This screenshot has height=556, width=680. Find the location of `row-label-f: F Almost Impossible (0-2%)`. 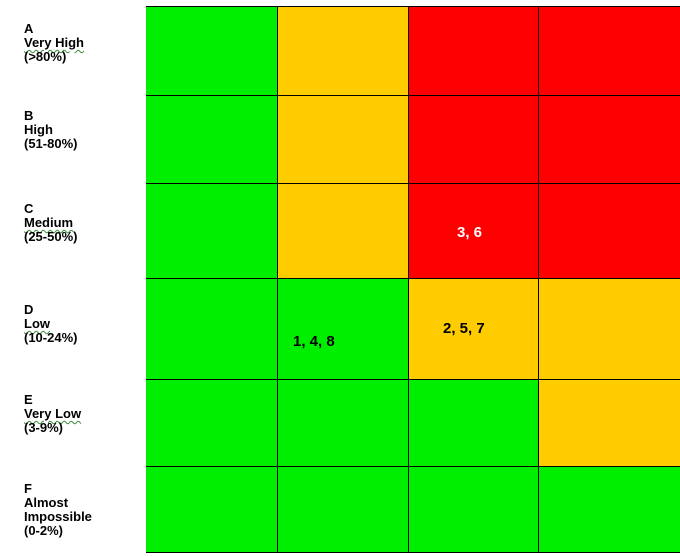

row-label-f: F Almost Impossible (0-2%) is located at coordinates (84, 510).